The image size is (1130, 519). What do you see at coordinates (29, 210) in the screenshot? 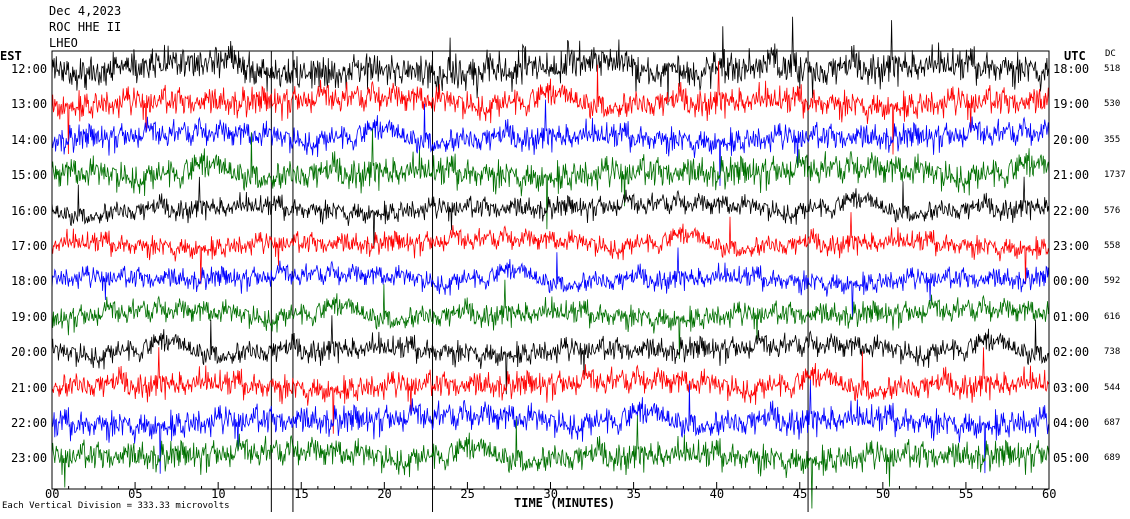
I see `est-hour-label: 16:00` at bounding box center [29, 210].